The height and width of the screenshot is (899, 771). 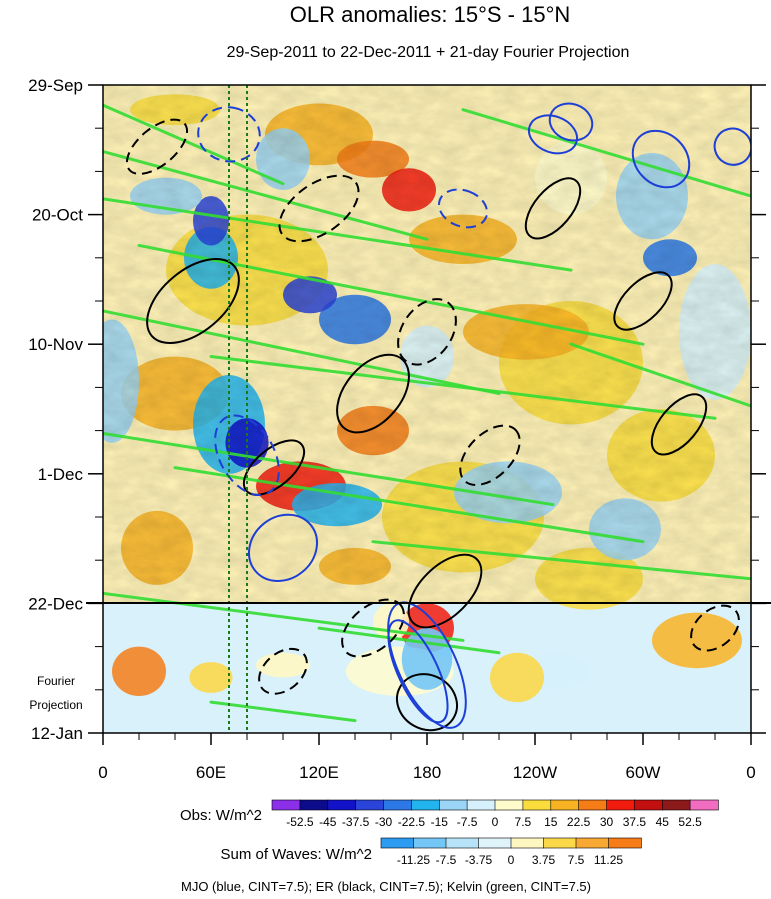 I want to click on colorbar-level-label: -52.5, so click(x=300, y=822).